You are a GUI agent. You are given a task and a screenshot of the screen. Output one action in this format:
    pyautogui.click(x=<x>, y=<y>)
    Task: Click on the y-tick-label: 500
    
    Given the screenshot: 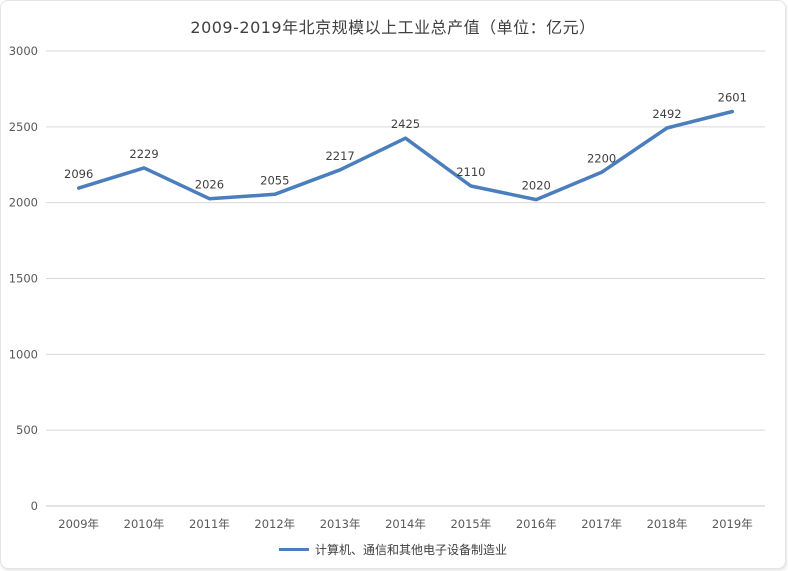 What is the action you would take?
    pyautogui.click(x=27, y=430)
    